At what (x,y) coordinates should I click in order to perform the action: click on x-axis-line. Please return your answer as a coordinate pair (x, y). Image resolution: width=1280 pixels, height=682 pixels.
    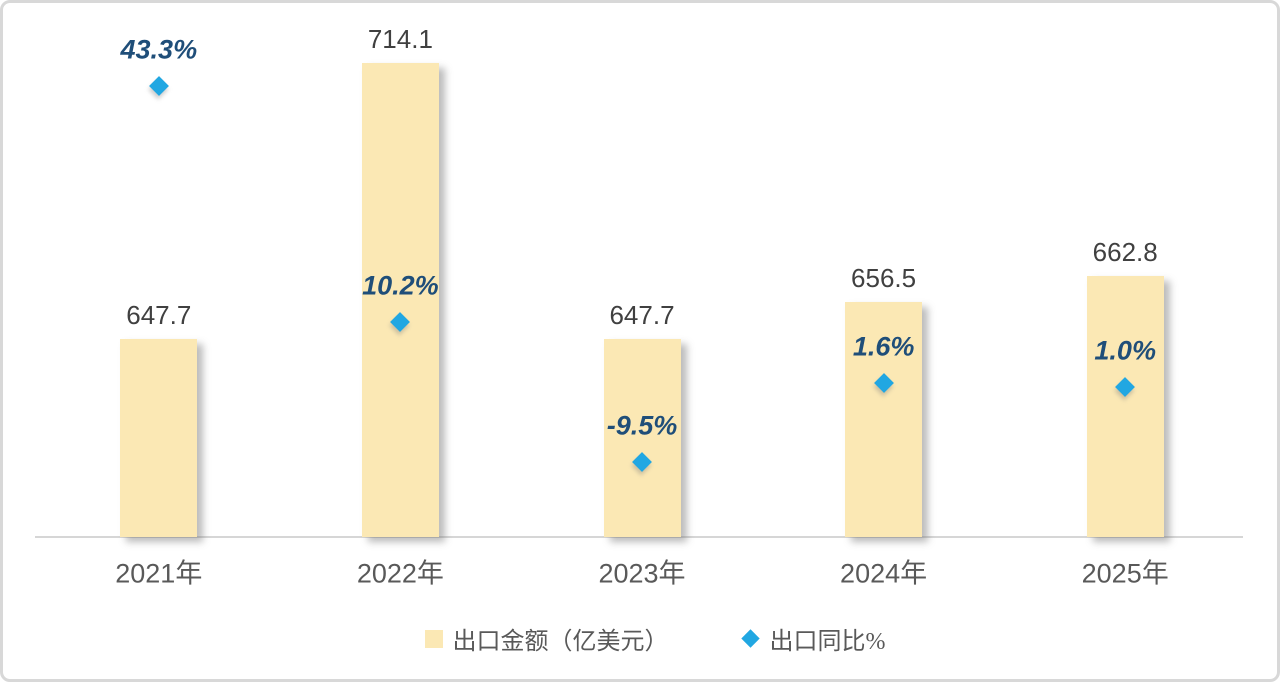
    Looking at the image, I should click on (639, 537).